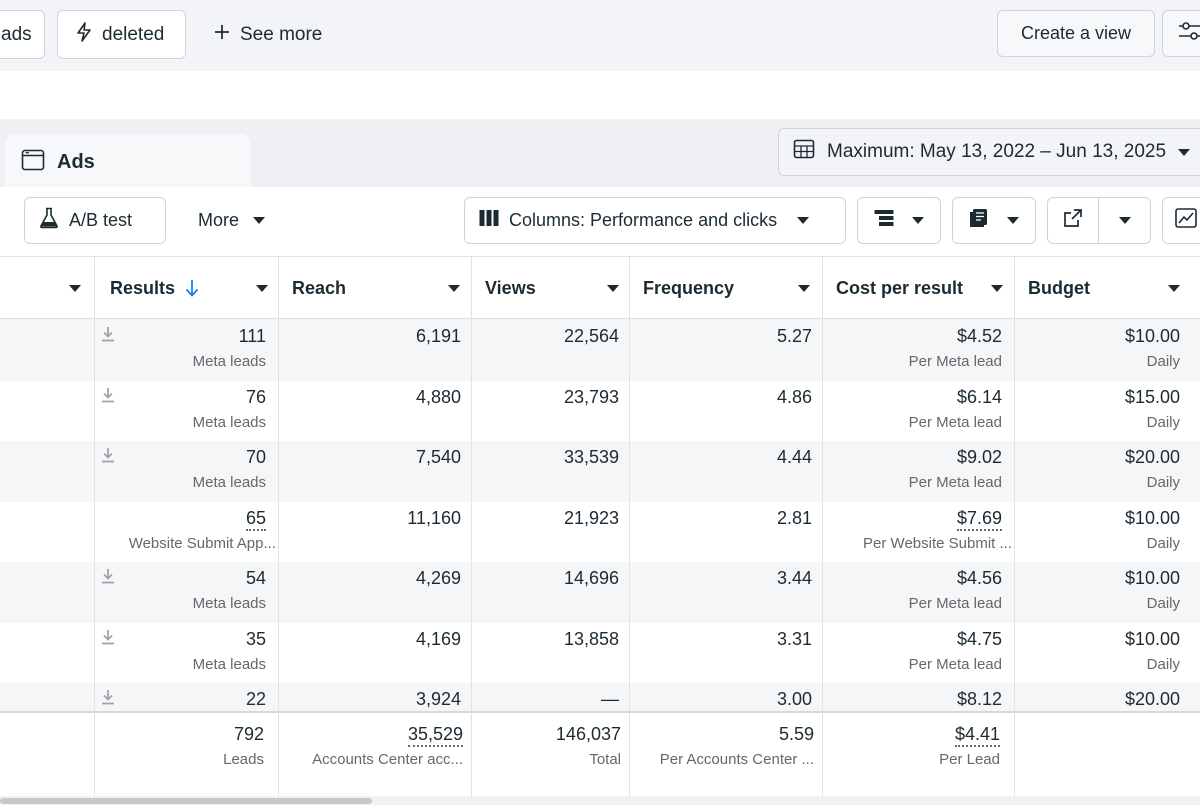 The image size is (1200, 805). Describe the element at coordinates (977, 735) in the screenshot. I see `total-cost-per-result-value: $4.41` at that location.